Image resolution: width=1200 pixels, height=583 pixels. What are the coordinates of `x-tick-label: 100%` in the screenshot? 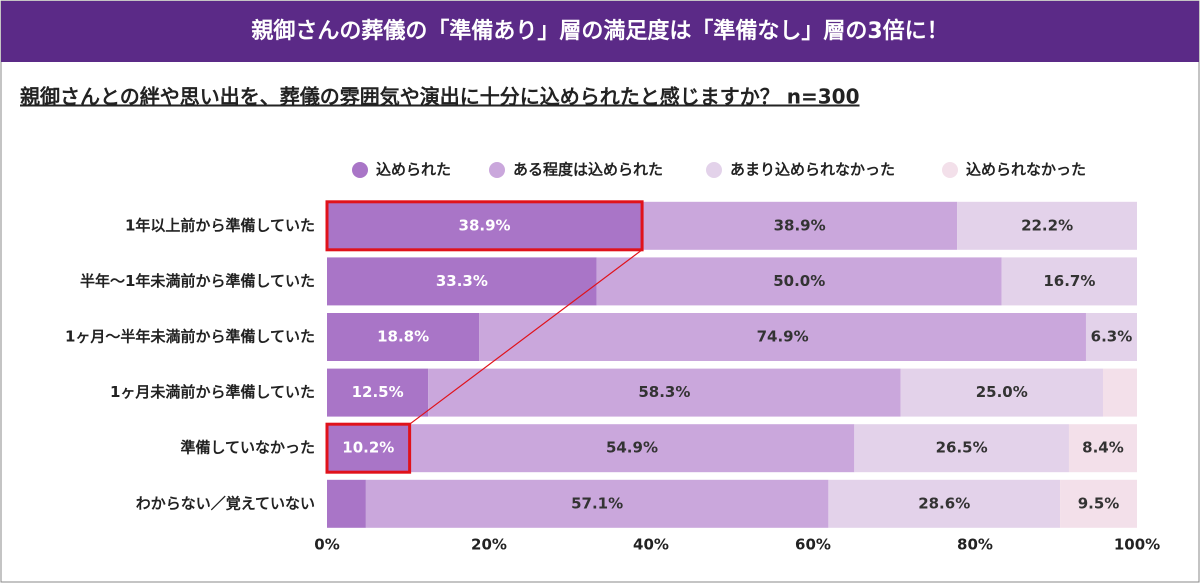 It's located at (1137, 545).